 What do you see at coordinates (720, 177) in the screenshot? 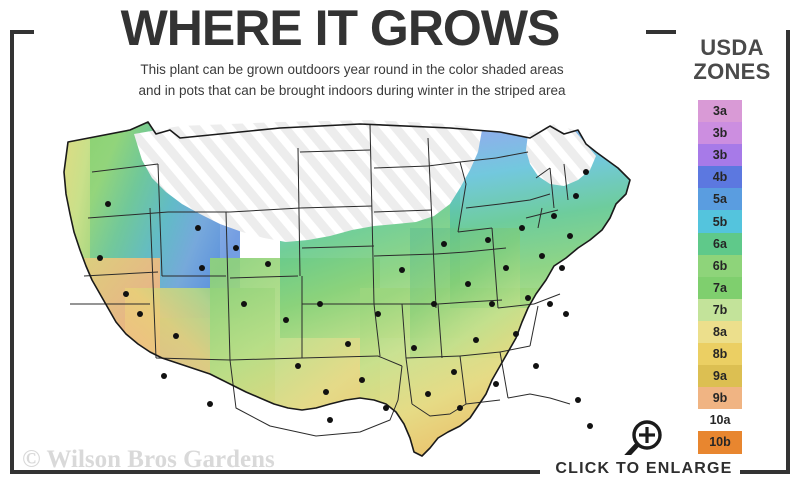
I see `legend-swatch-4b: 4b` at bounding box center [720, 177].